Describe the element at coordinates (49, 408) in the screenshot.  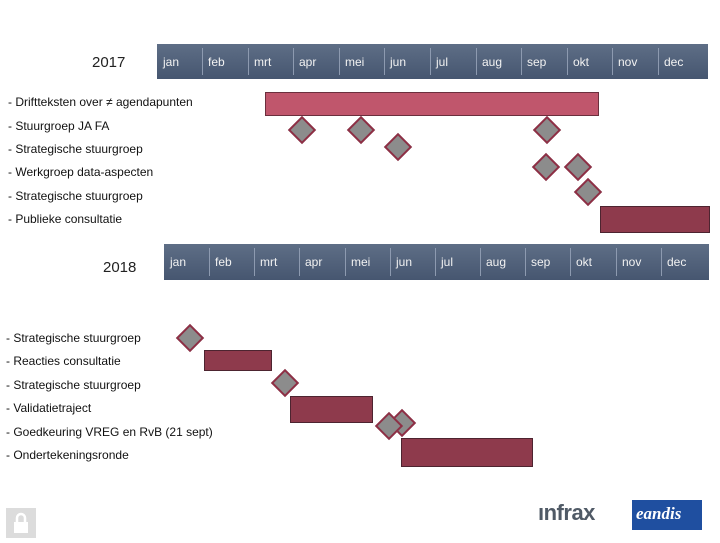
I see `task-2018-4: - Validatietraject` at that location.